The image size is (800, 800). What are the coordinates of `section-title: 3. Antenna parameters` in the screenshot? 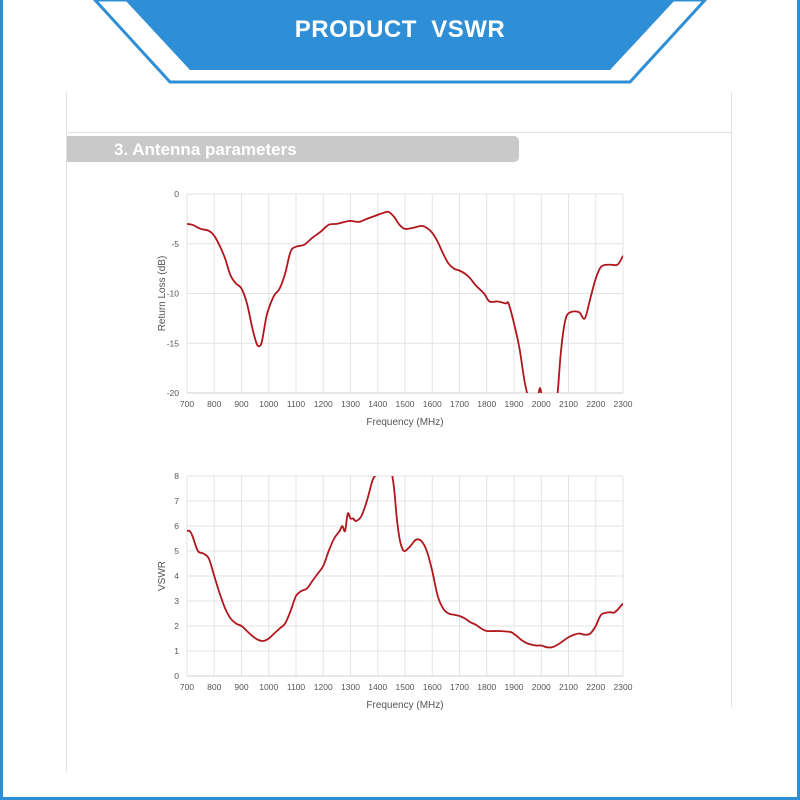 It's located at (205, 149).